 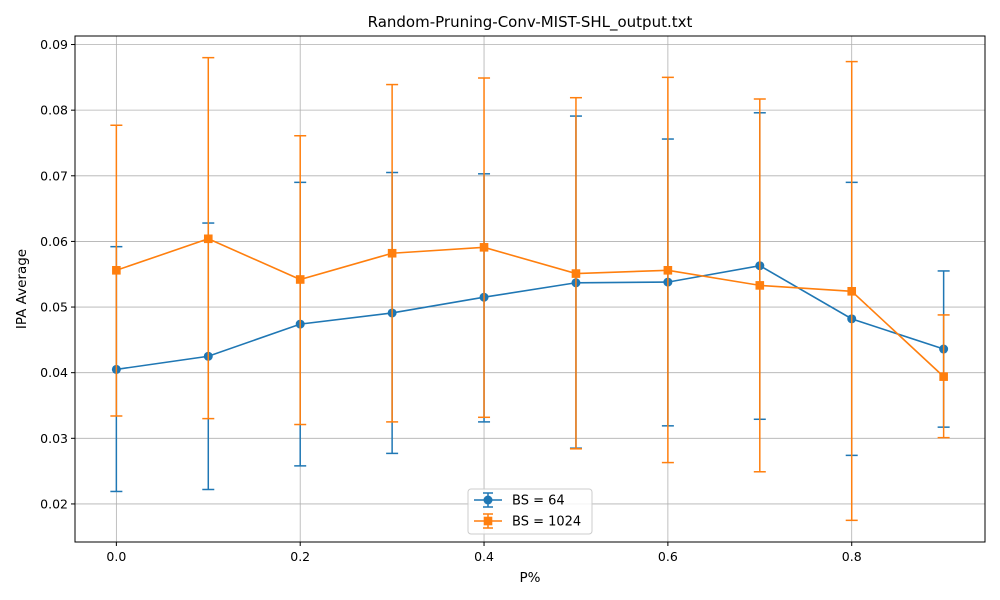 I want to click on x-axis: 0.0 0.2 0.4 0.6 0.8, so click(x=484, y=553).